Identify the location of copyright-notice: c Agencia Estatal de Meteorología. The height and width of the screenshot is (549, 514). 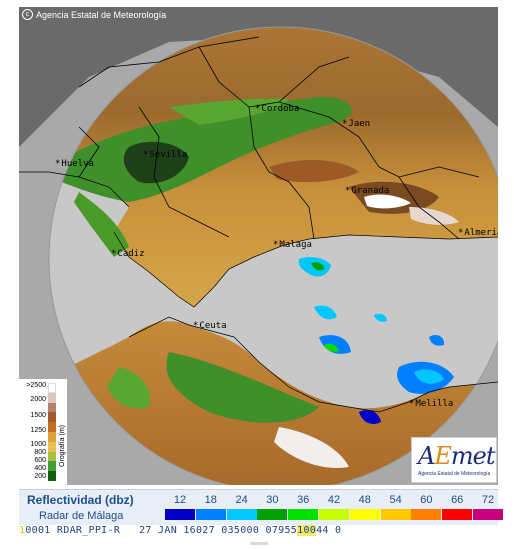
(94, 14).